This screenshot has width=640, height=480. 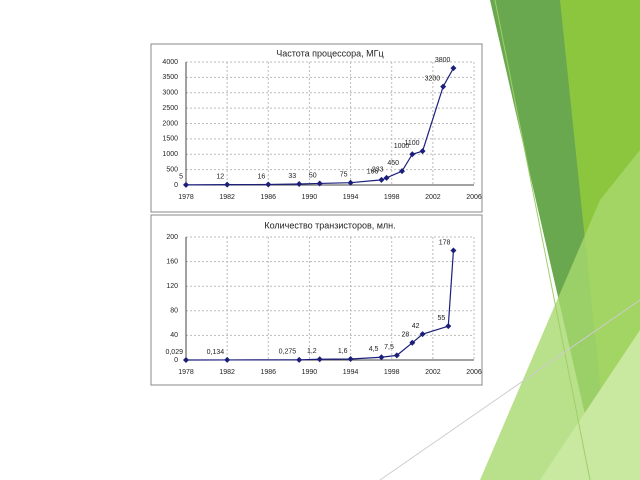 I want to click on data-label: 0,275, so click(x=288, y=352).